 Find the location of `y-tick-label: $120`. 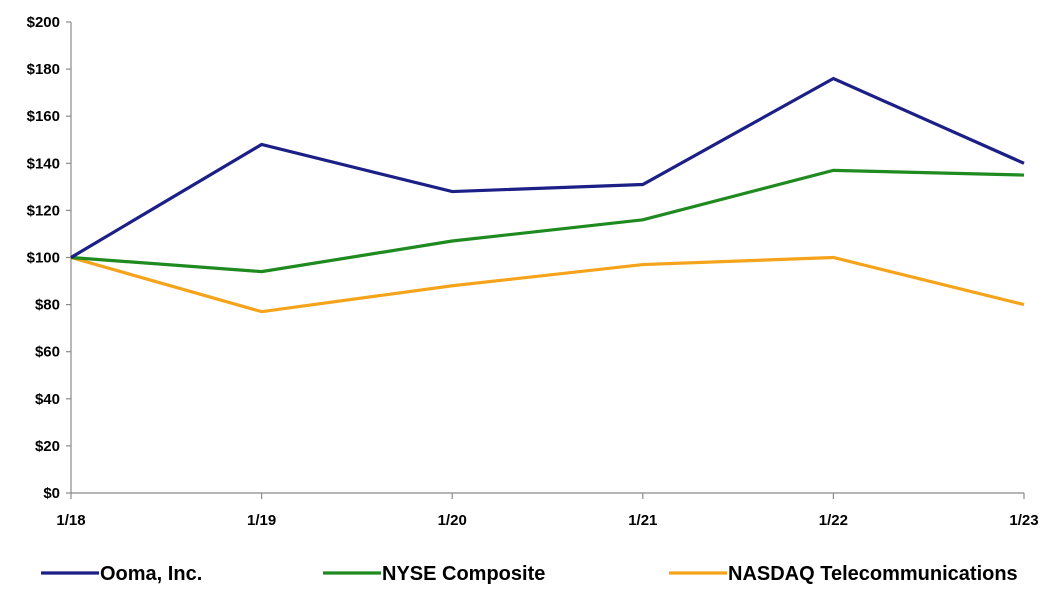

y-tick-label: $120 is located at coordinates (43, 210).